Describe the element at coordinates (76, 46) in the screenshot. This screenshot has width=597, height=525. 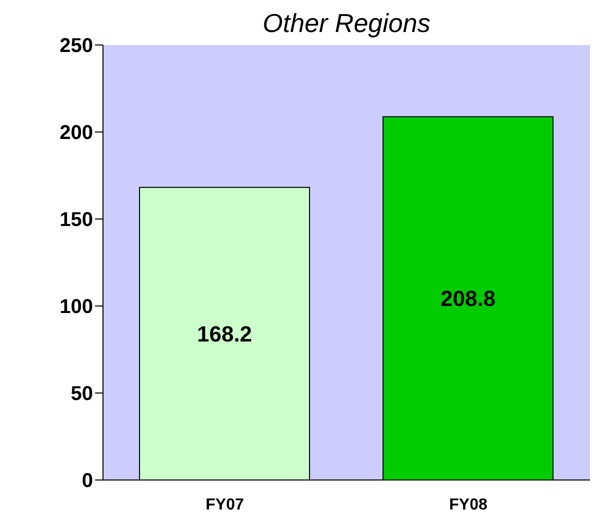
I see `y-tick-label: 250` at that location.